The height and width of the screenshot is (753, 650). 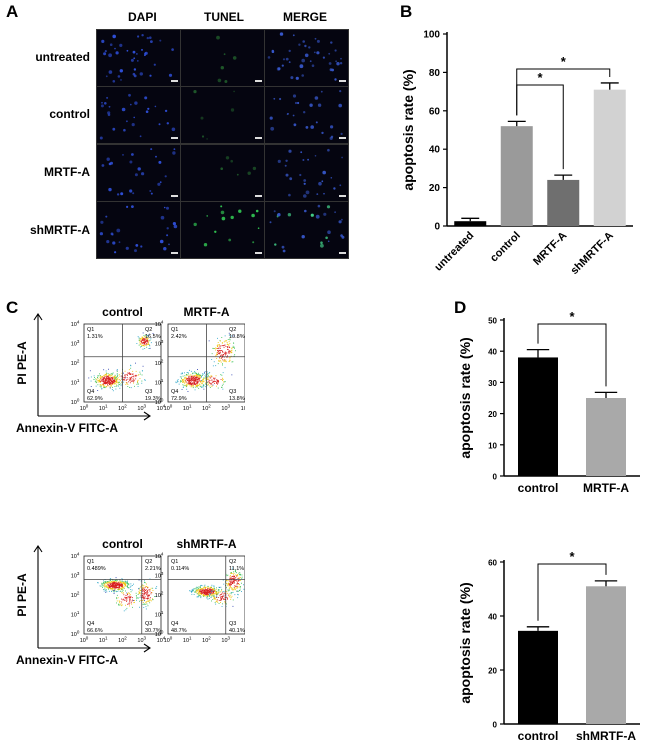 I want to click on bar-shmrtf-a, so click(x=606, y=655).